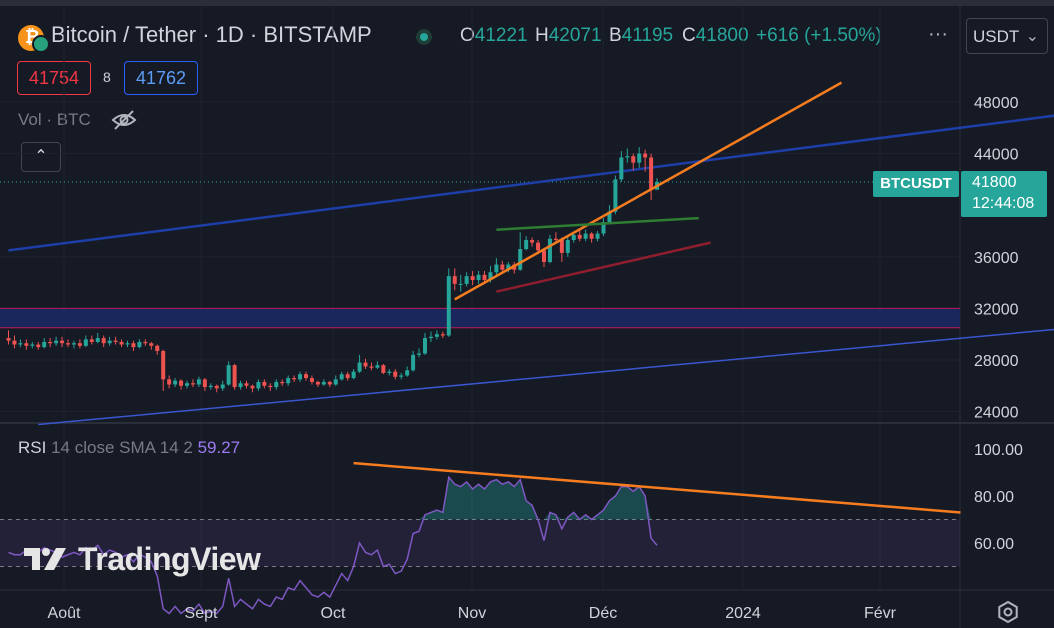 The height and width of the screenshot is (628, 1054). Describe the element at coordinates (169, 559) in the screenshot. I see `tradingview-watermark: TradingView` at that location.